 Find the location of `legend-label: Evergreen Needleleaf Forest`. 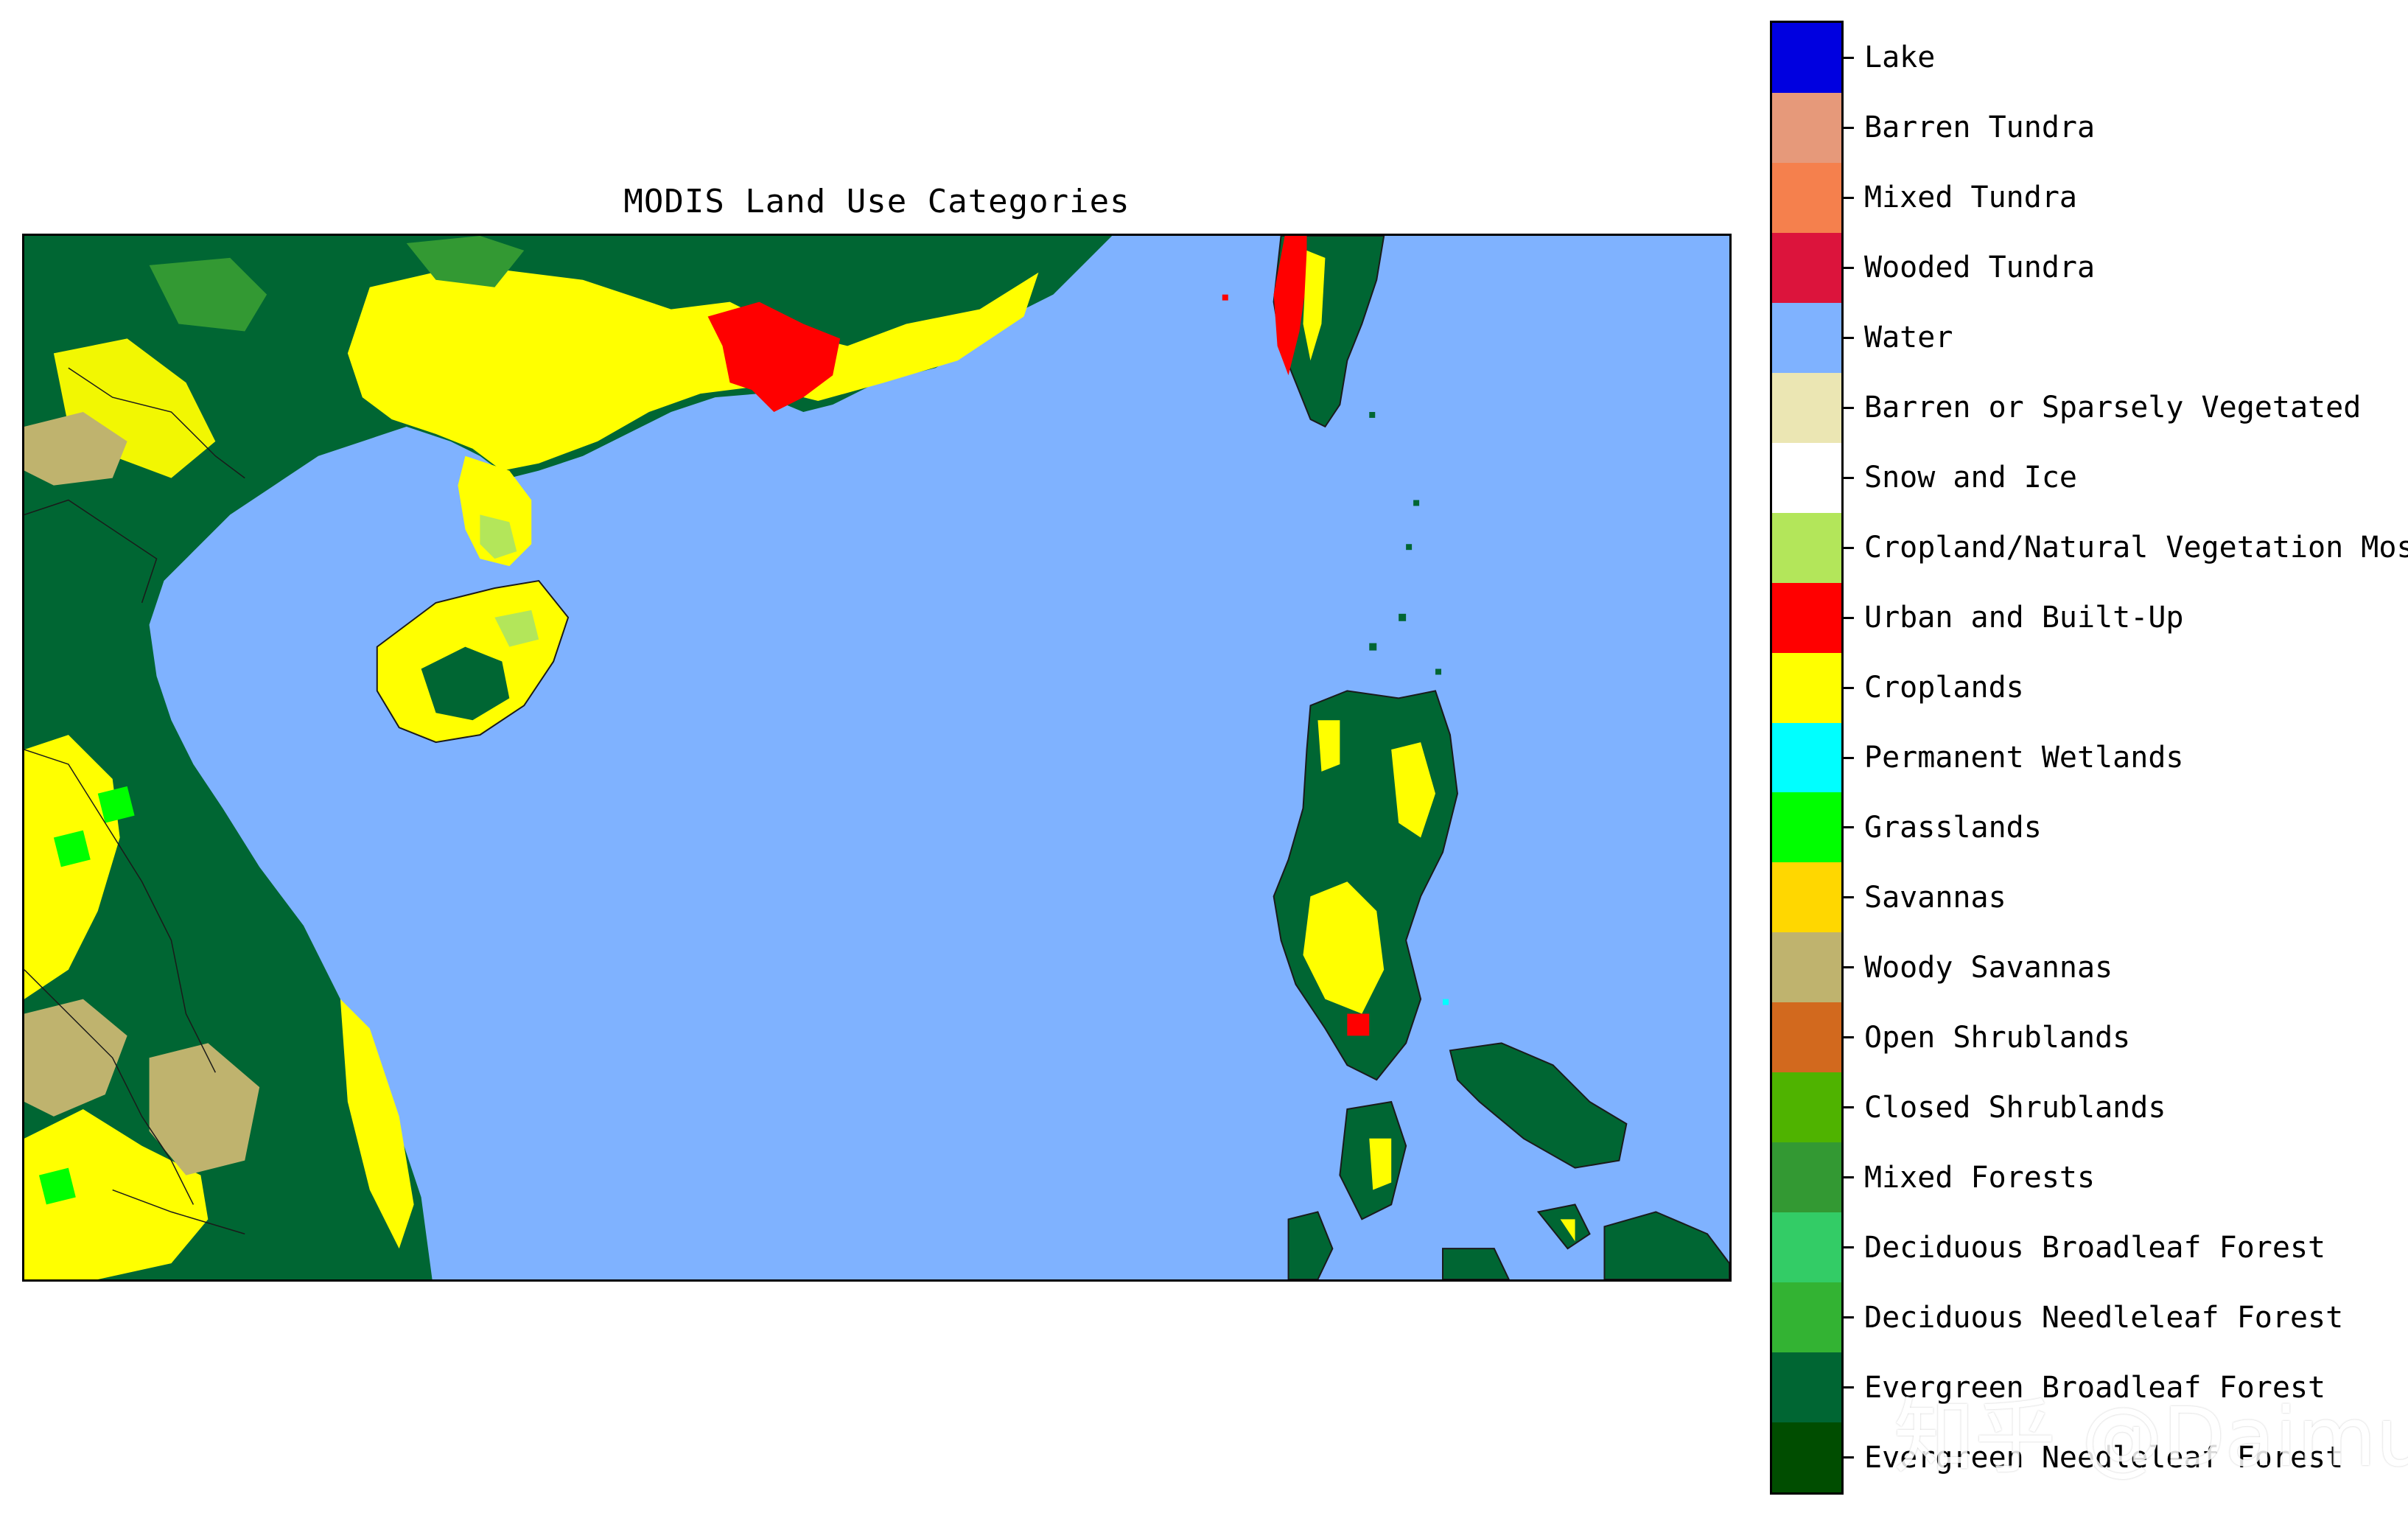

legend-label: Evergreen Needleleaf Forest is located at coordinates (2104, 1457).